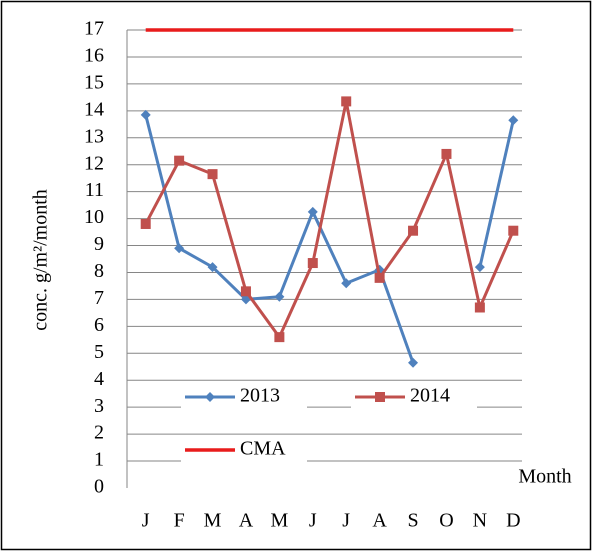  What do you see at coordinates (94, 136) in the screenshot?
I see `y-tick-label: 13` at bounding box center [94, 136].